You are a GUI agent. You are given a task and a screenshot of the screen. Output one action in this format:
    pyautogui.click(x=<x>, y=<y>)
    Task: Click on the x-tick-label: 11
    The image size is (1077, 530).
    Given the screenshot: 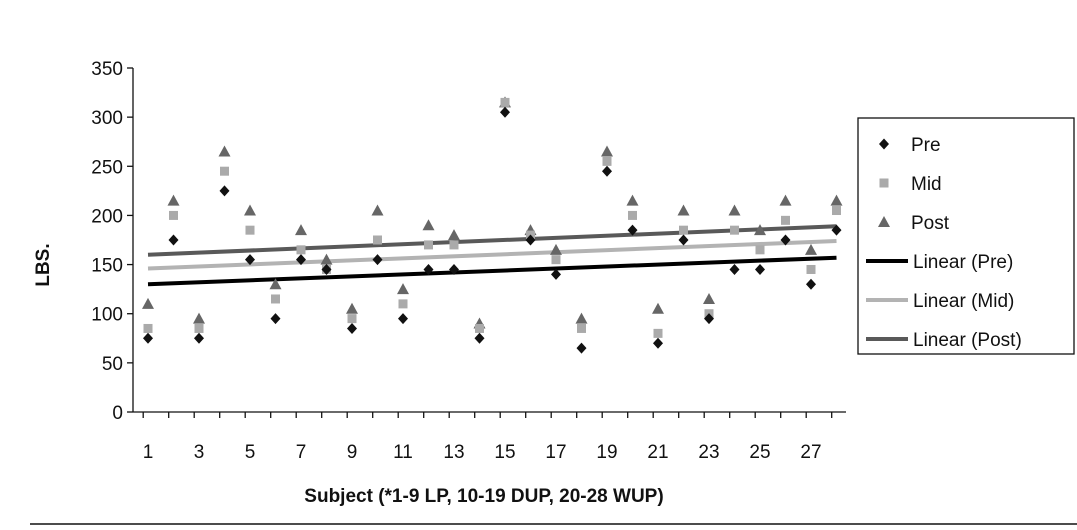 What is the action you would take?
    pyautogui.click(x=403, y=452)
    